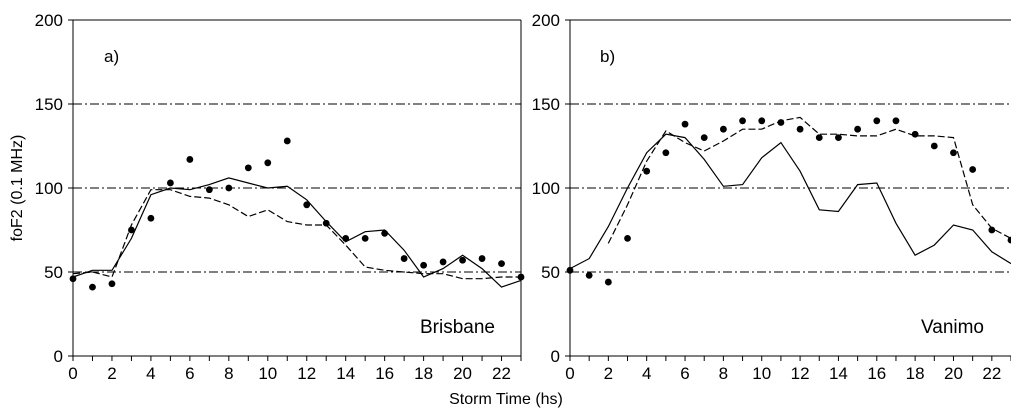 This screenshot has width=1011, height=414. Describe the element at coordinates (111, 56) in the screenshot. I see `panel-tag: a)` at that location.